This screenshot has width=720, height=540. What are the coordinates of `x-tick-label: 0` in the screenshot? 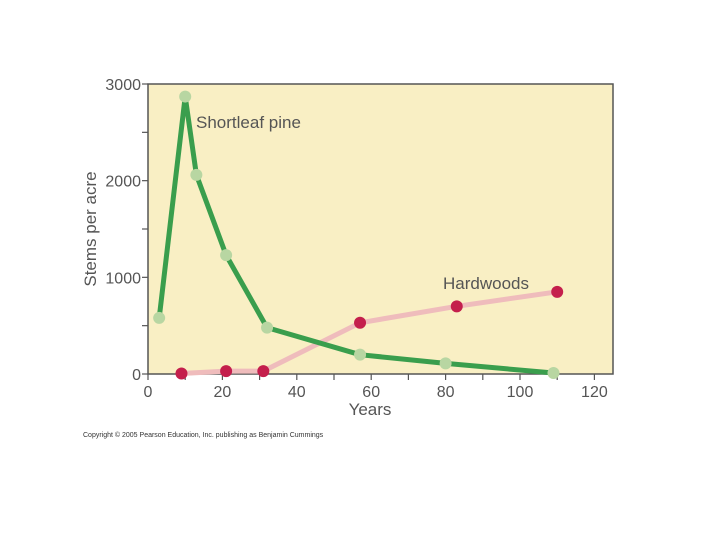 It's located at (148, 392).